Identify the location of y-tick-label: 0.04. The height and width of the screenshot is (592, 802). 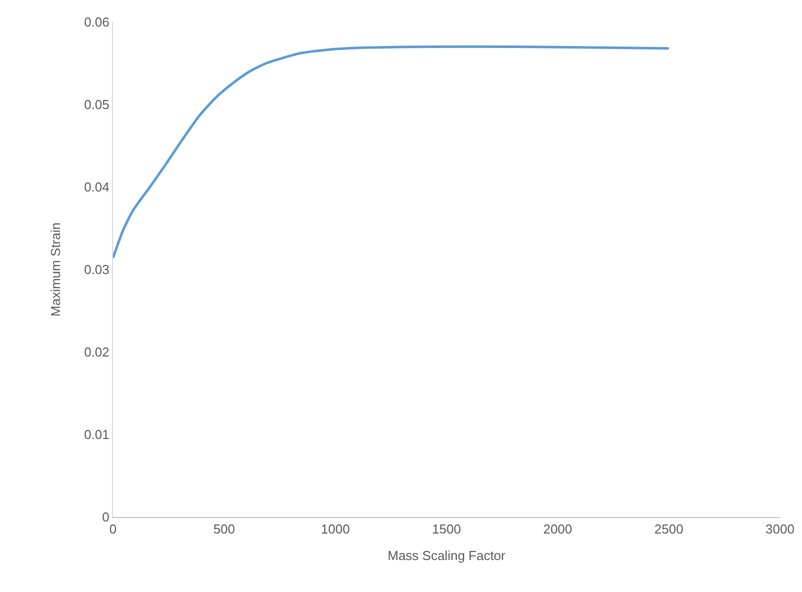
(97, 187).